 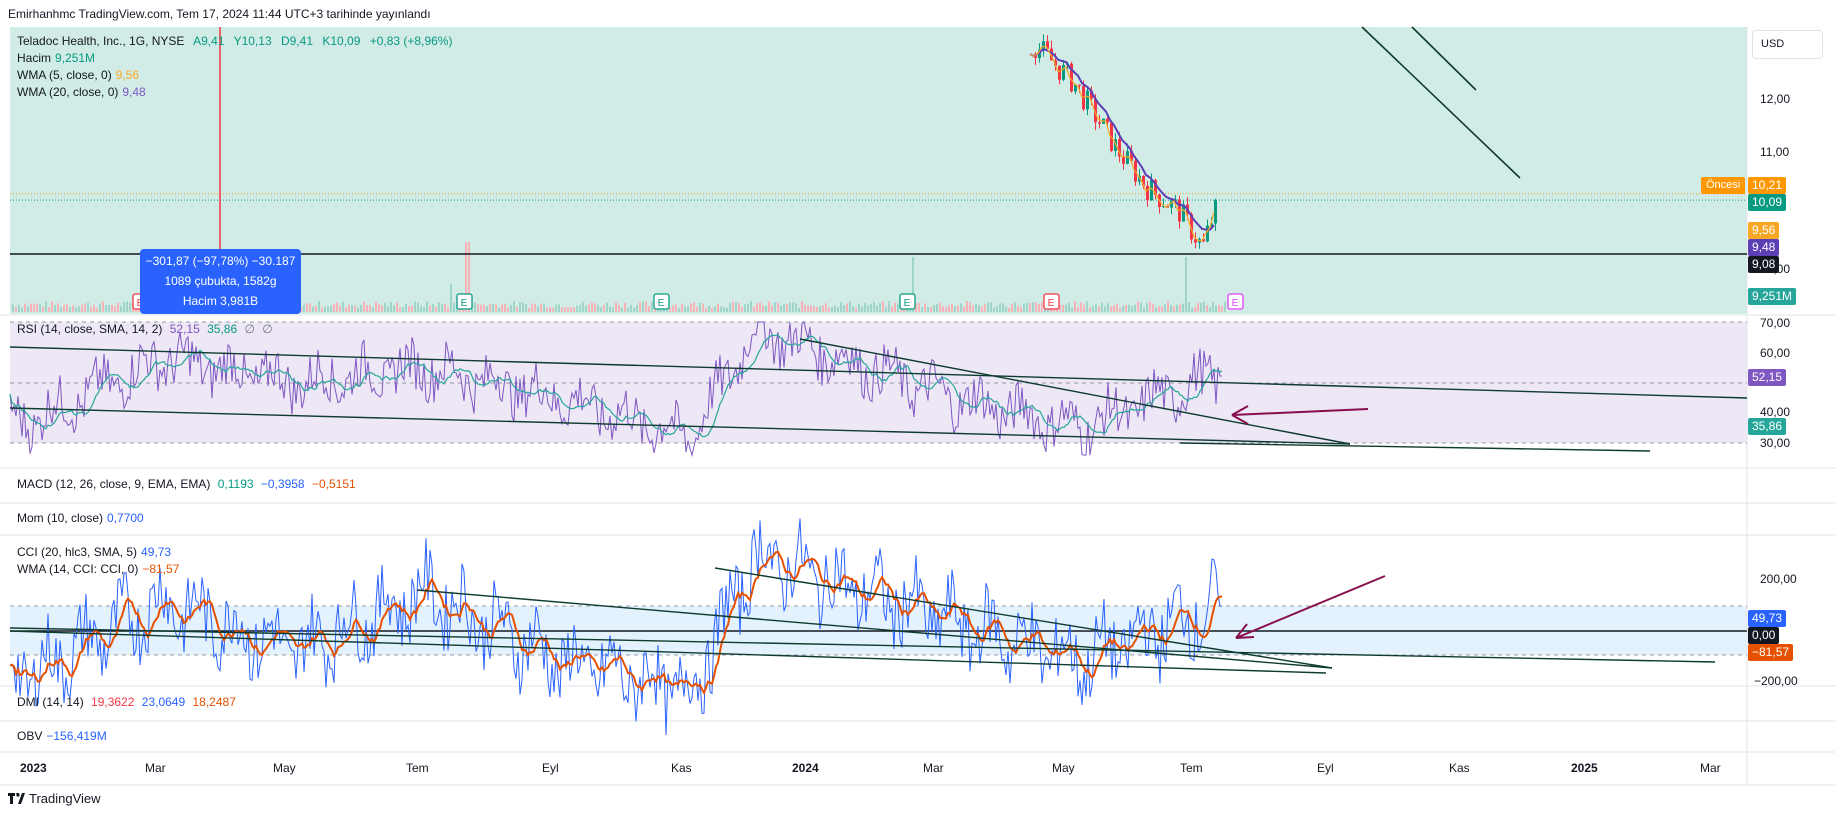 I want to click on currency-button: USD, so click(x=1787, y=44).